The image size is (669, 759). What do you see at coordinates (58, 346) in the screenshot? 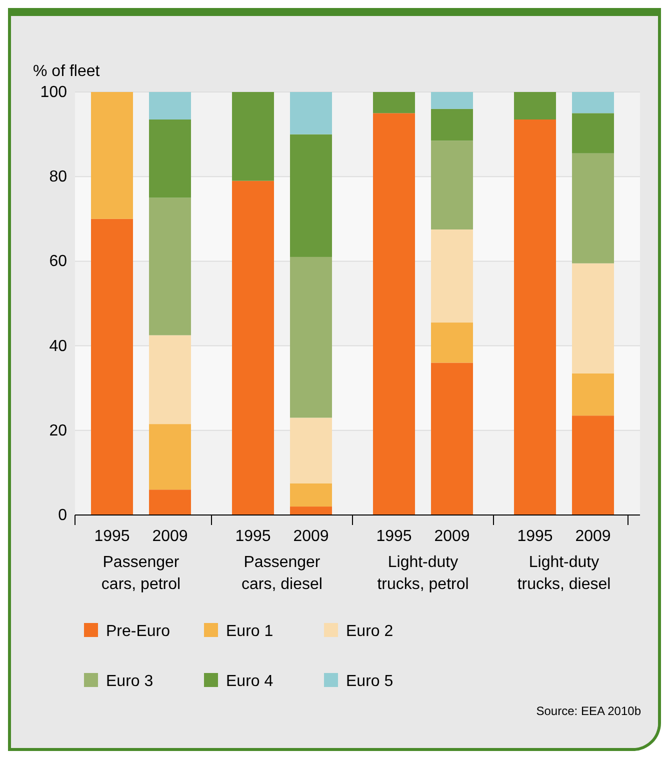
I see `y-tick-label: 40` at bounding box center [58, 346].